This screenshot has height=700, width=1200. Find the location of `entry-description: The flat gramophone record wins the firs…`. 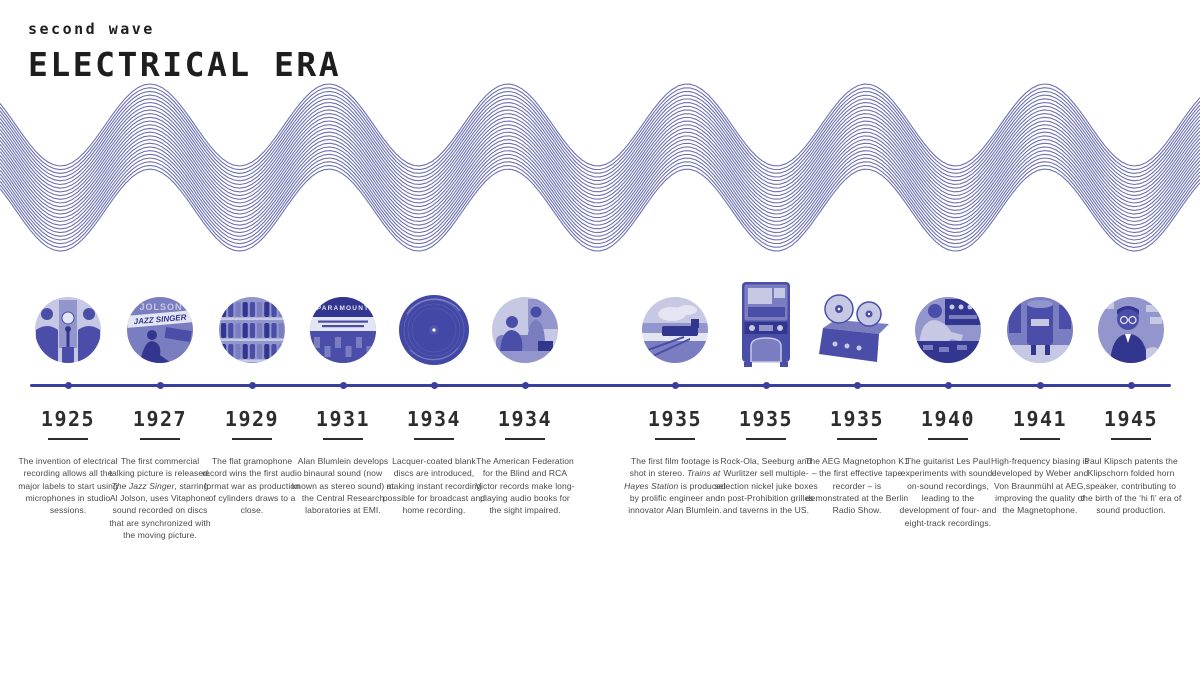

entry-description: The flat gramophone record wins the firs… is located at coordinates (252, 486).